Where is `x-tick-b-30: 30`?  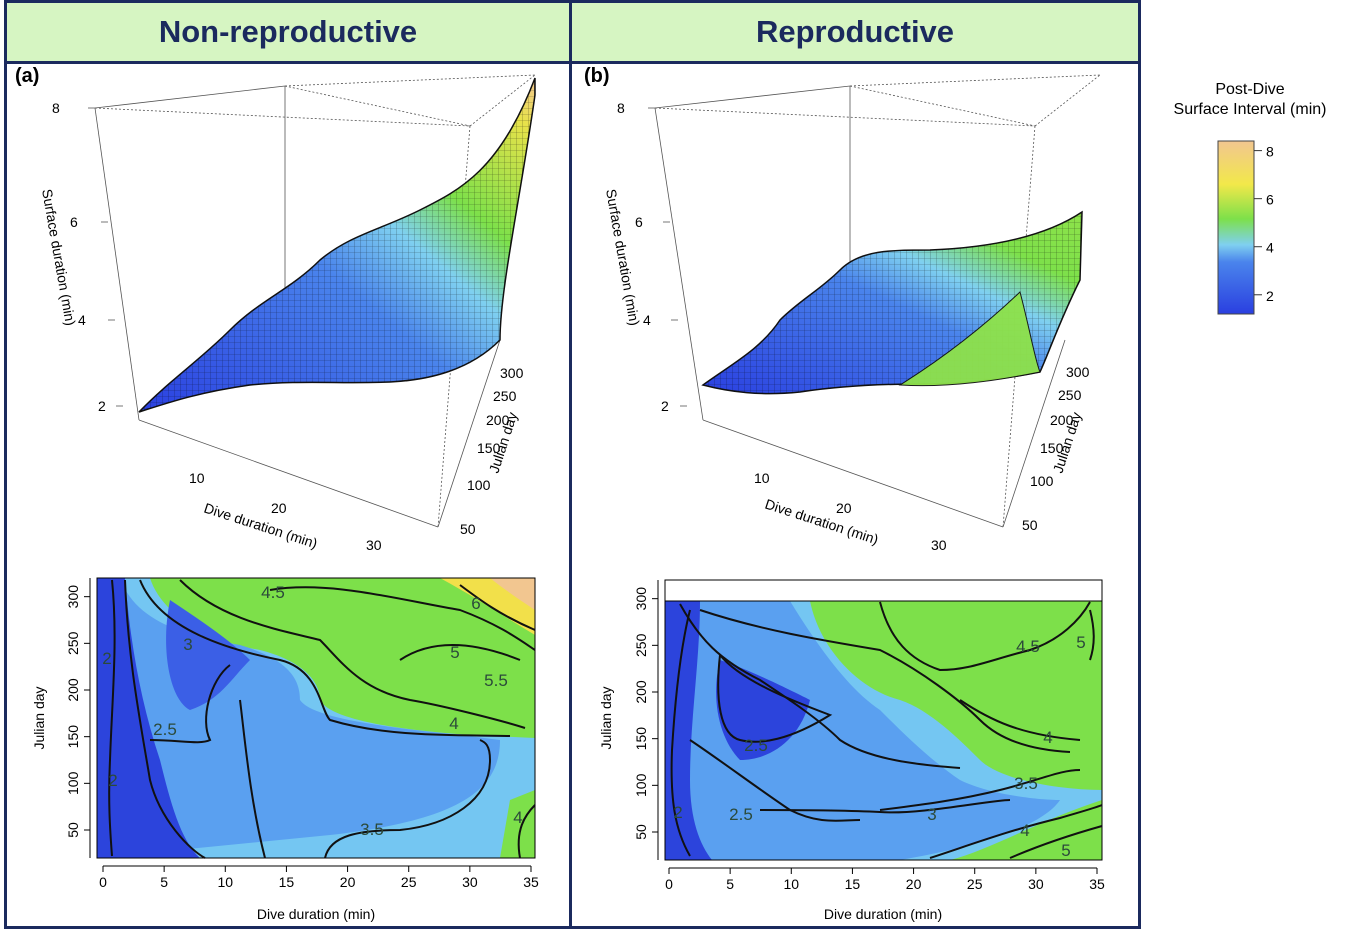 x-tick-b-30: 30 is located at coordinates (939, 545).